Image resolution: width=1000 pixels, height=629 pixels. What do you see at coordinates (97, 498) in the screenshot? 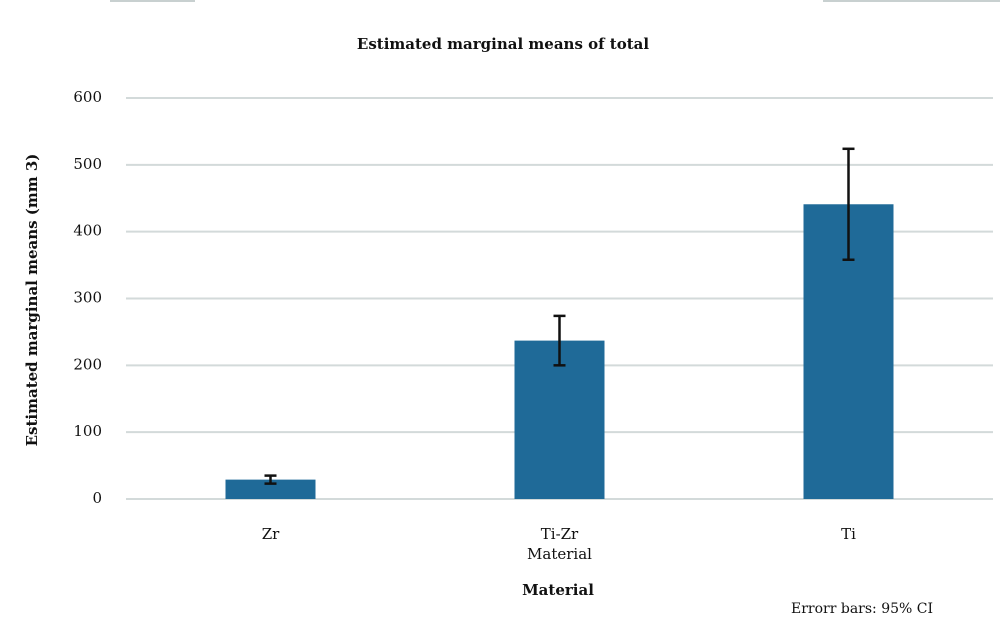
I see `y-tick-label: 0` at bounding box center [97, 498].